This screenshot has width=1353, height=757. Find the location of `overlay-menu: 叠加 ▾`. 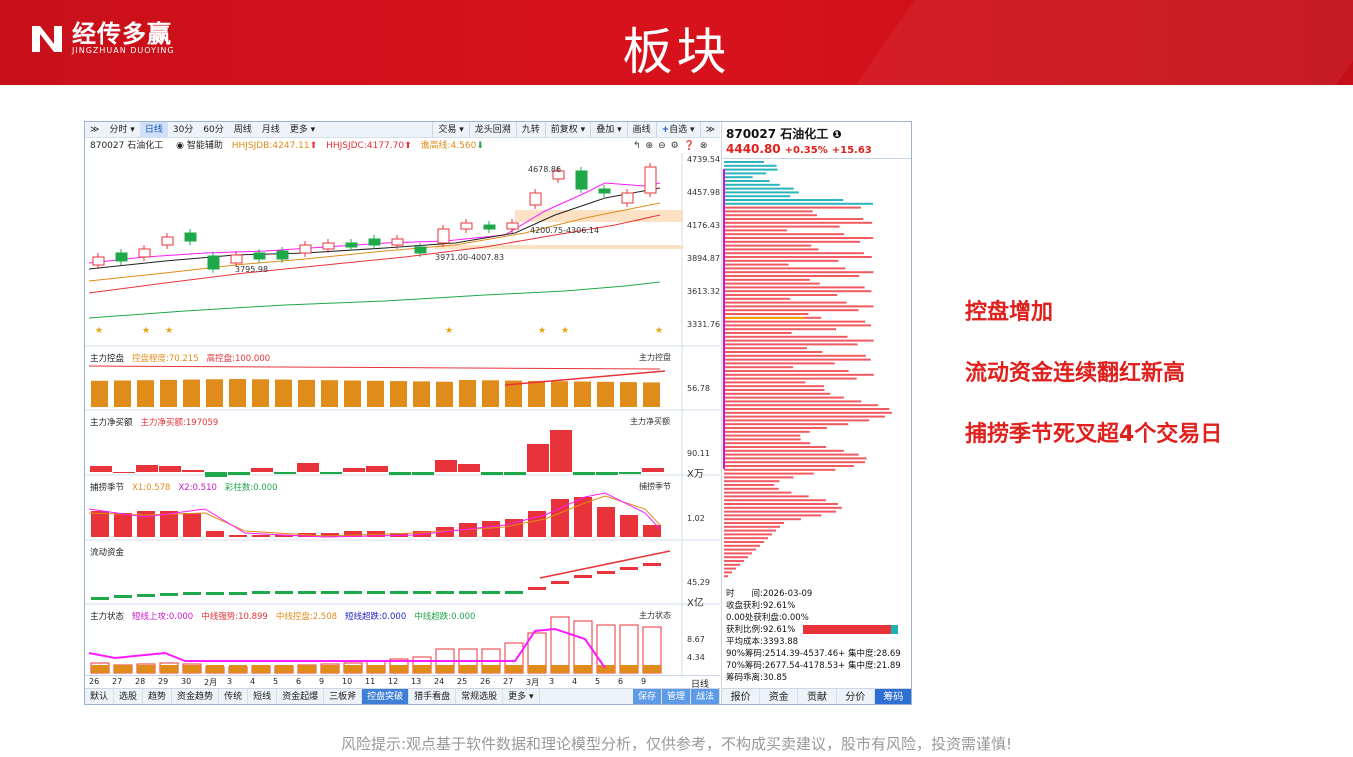

overlay-menu: 叠加 ▾ is located at coordinates (608, 130).